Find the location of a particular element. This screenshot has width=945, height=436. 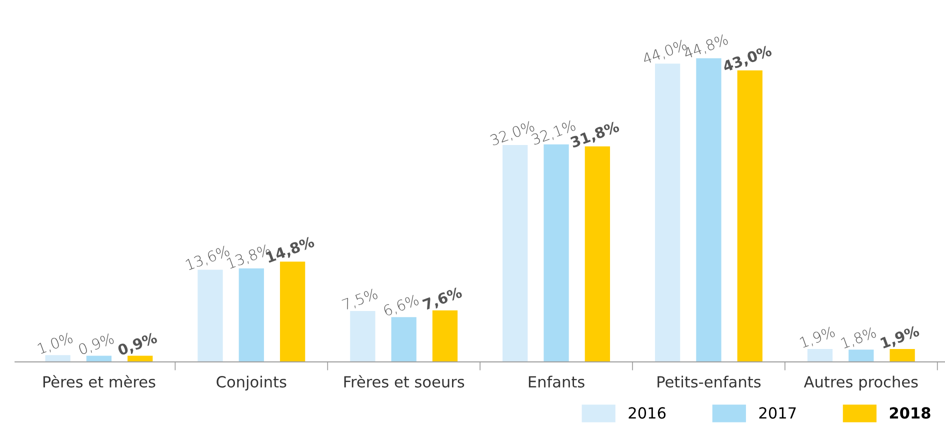

data-label: 13,6% is located at coordinates (208, 258).